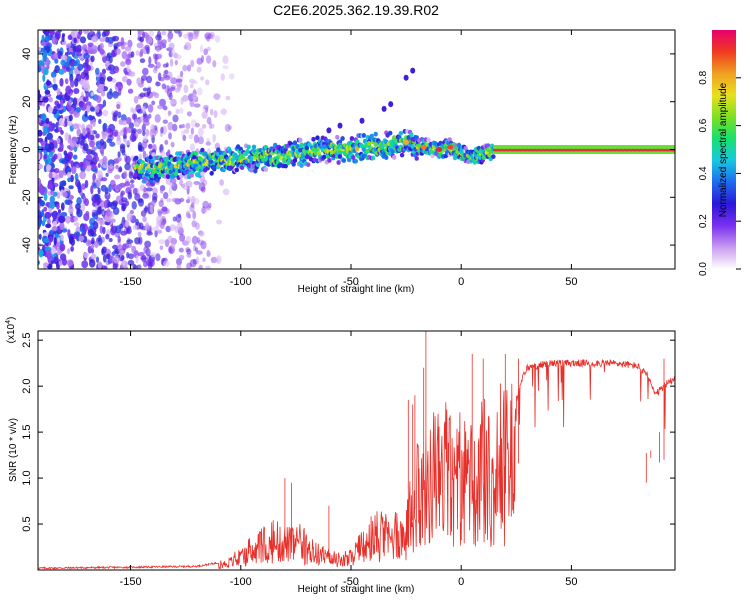  I want to click on y-multiplier-close: ), so click(11, 318).